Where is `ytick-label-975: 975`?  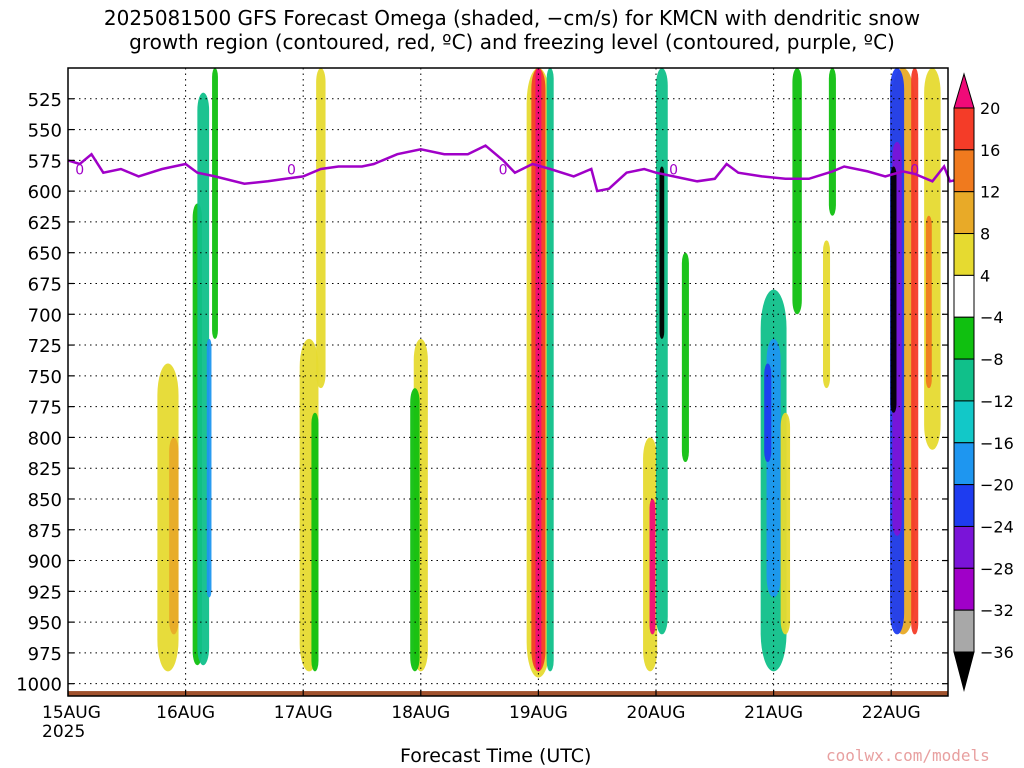 ytick-label-975: 975 is located at coordinates (45, 654).